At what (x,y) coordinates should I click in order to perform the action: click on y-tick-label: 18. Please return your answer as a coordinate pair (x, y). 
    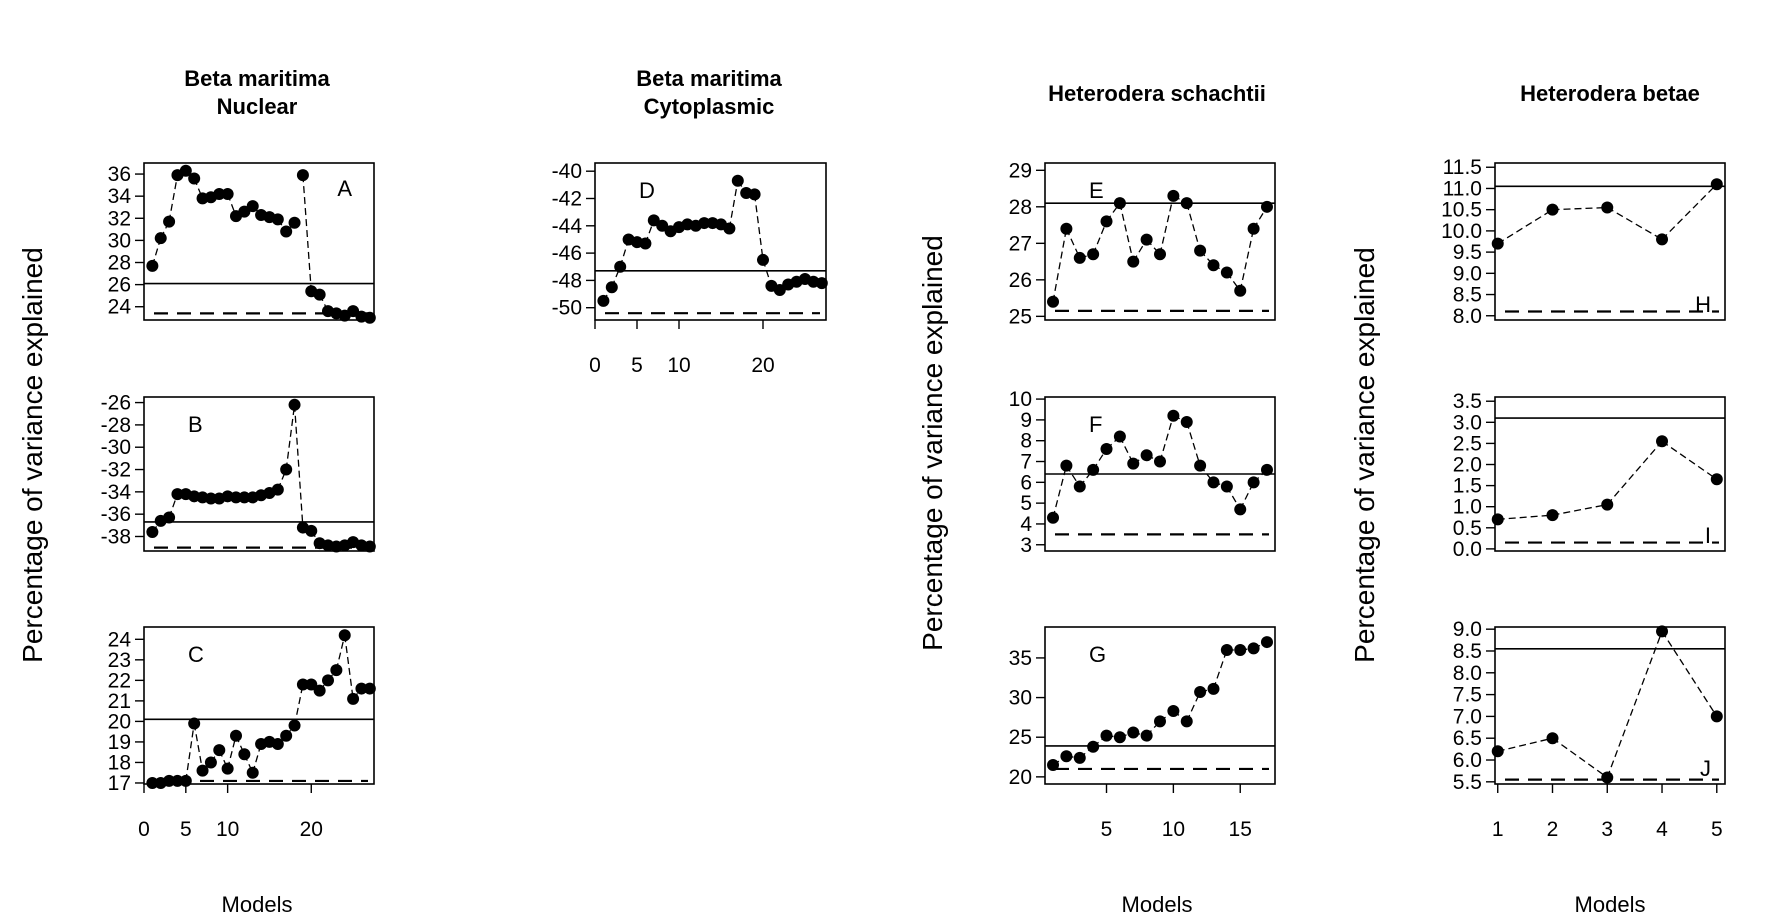
    Looking at the image, I should click on (119, 762).